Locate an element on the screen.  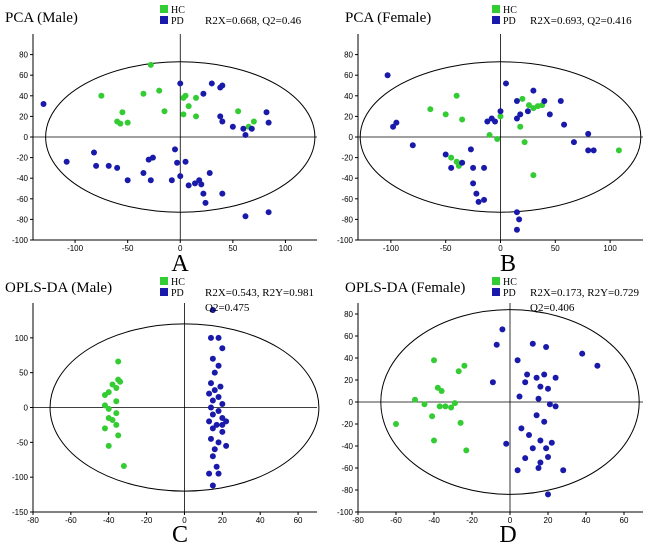
y-tick-label: -150 is located at coordinates (20, 512).